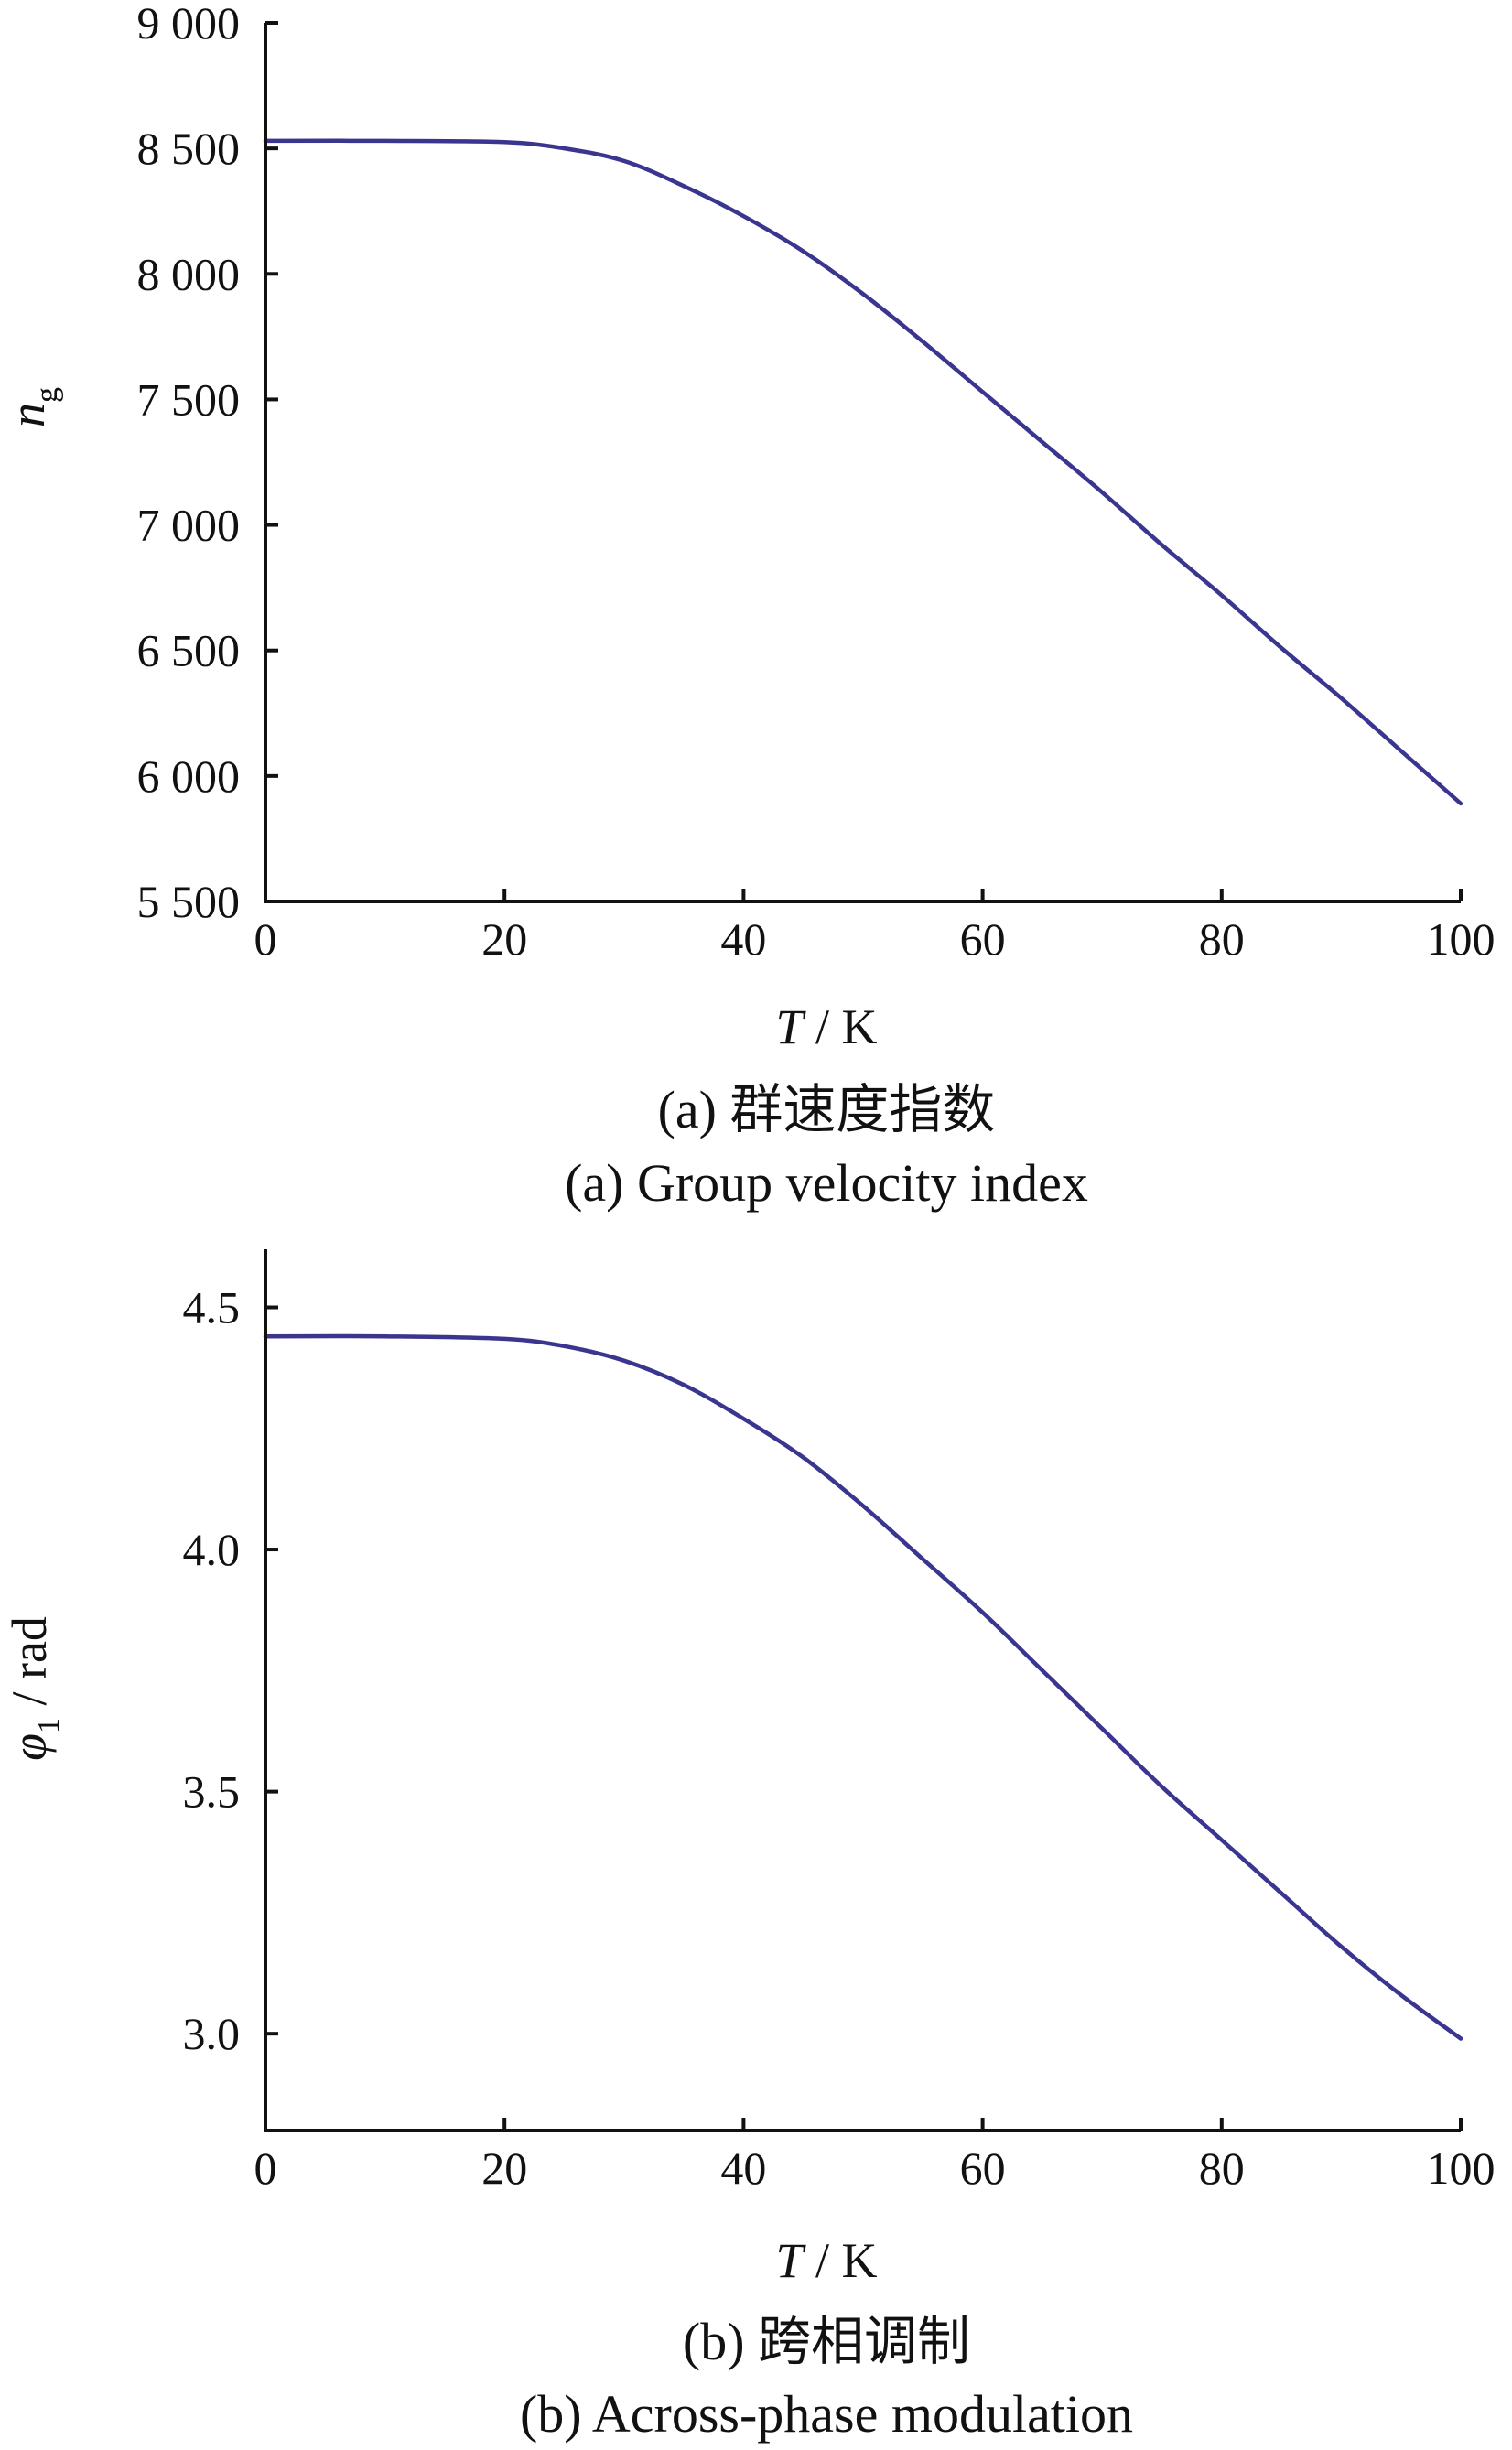  Describe the element at coordinates (47, 395) in the screenshot. I see `panel-a-ylabel-subscript: g` at that location.